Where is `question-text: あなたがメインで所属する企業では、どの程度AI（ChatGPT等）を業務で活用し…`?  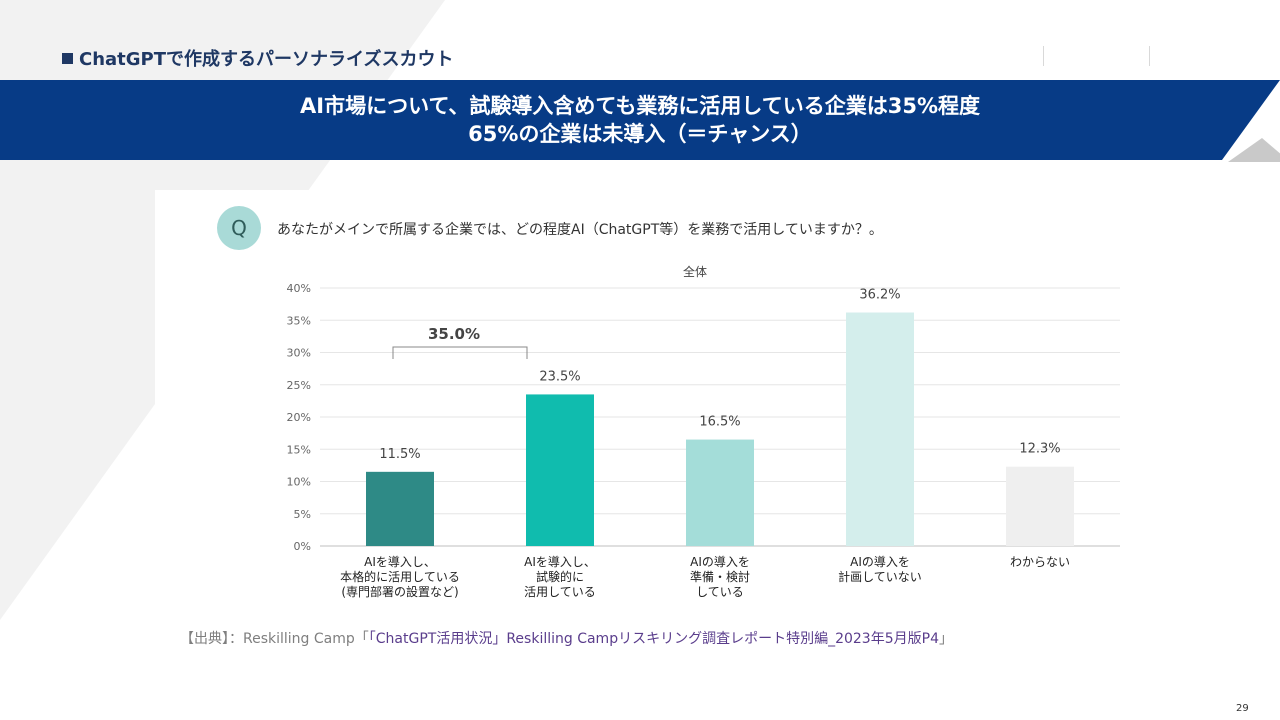
question-text: あなたがメインで所属する企業では、どの程度AI（ChatGPT等）を業務で活用し… is located at coordinates (580, 230).